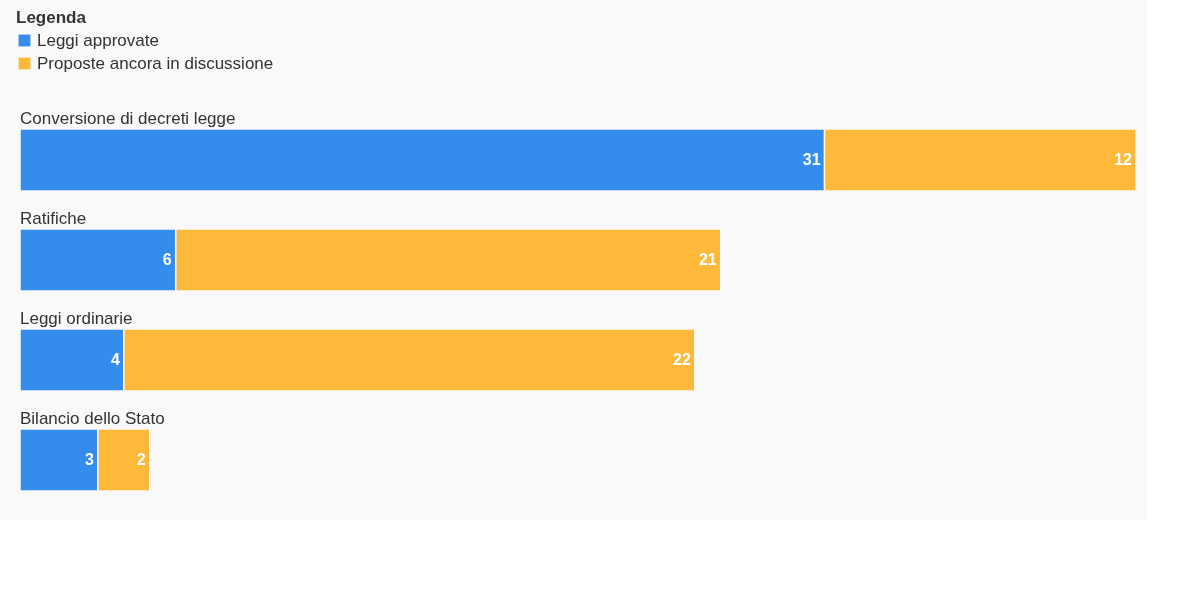  Describe the element at coordinates (76, 318) in the screenshot. I see `y-tick-label: Leggi ordinarie` at that location.